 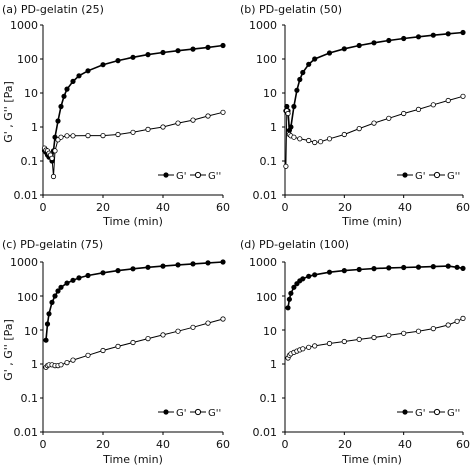 What do you see at coordinates (345, 207) in the screenshot?
I see `panel-b-xtick-20: 20` at bounding box center [345, 207].